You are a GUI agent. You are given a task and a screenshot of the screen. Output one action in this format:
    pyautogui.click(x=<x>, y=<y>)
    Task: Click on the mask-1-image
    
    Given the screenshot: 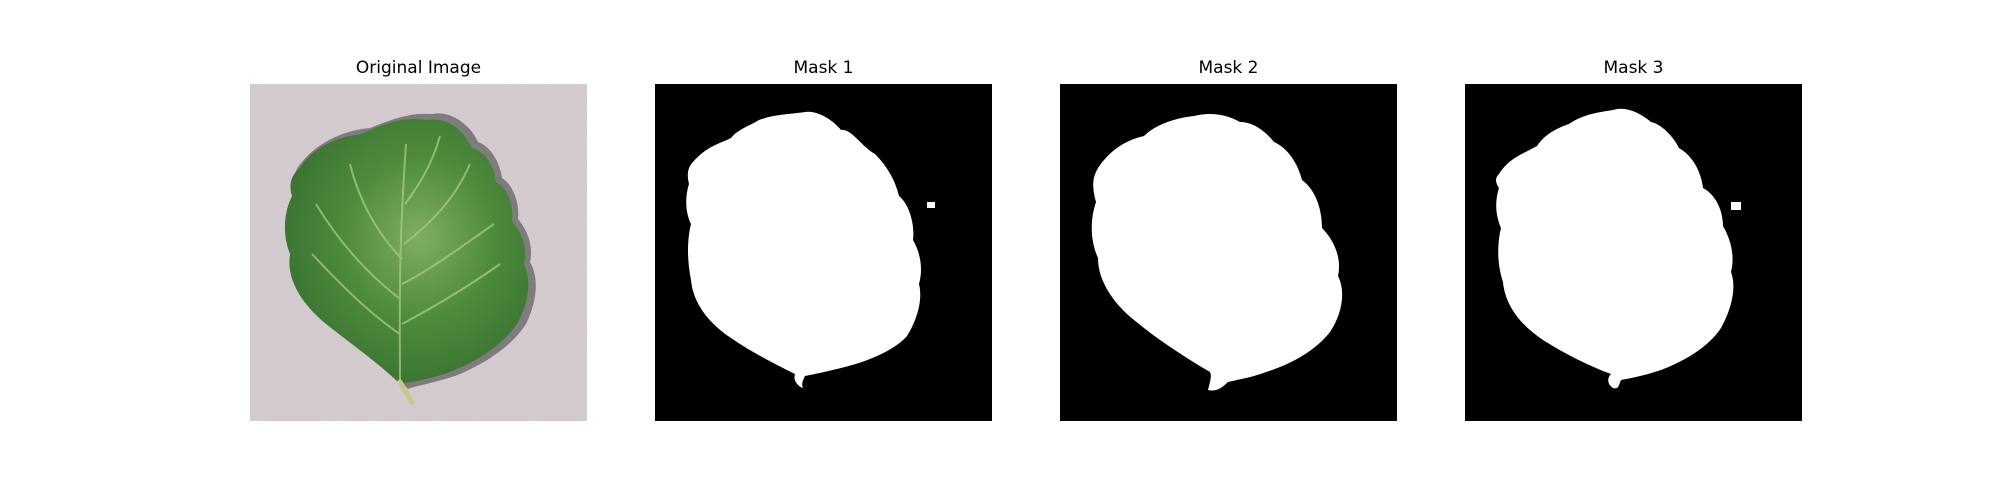 What is the action you would take?
    pyautogui.click(x=823, y=252)
    